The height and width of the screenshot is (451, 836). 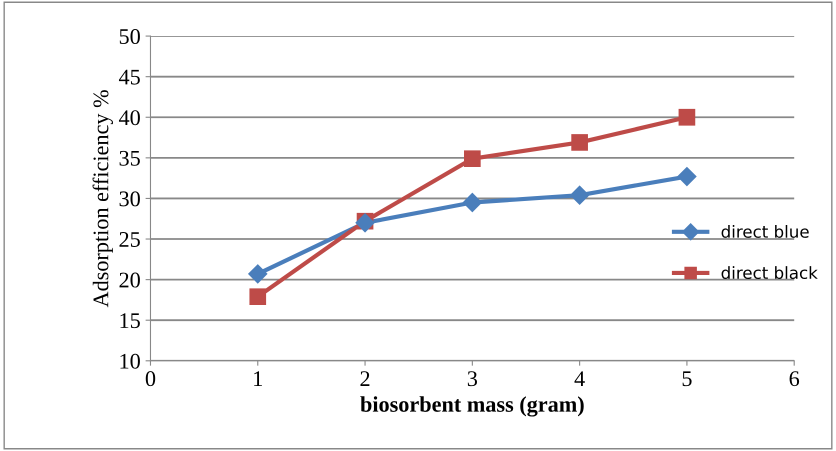 I want to click on x-tick-label: 2, so click(x=365, y=378).